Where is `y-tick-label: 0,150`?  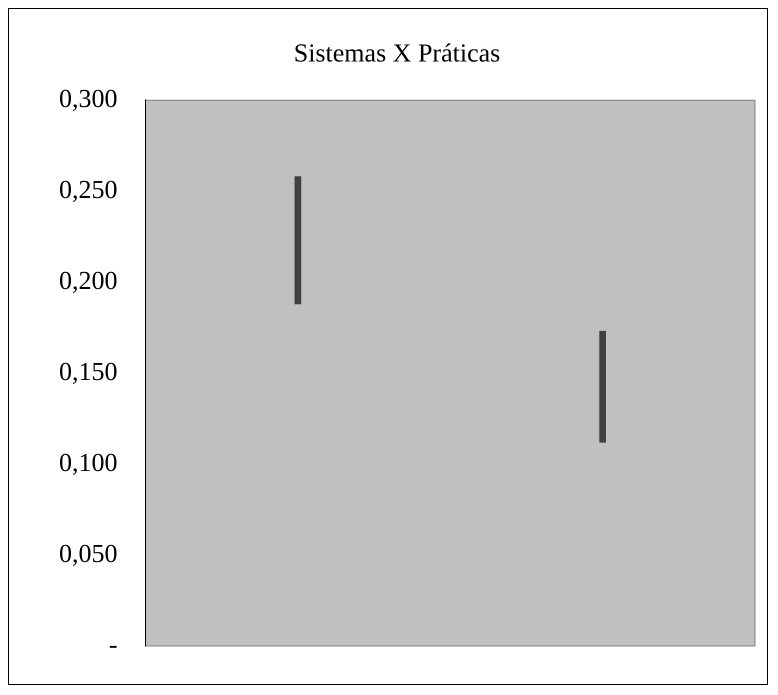 y-tick-label: 0,150 is located at coordinates (88, 371).